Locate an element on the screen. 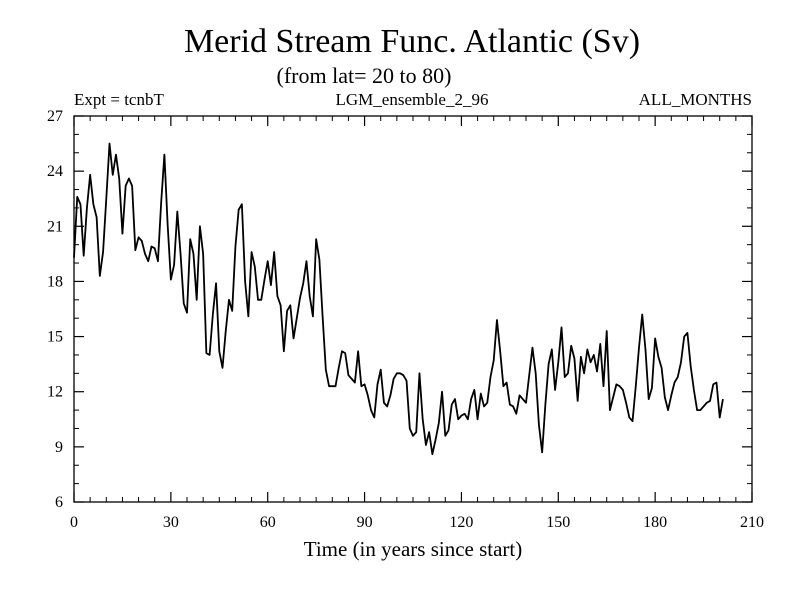 The image size is (800, 600). chart-subtitle: (from lat= 20 to 80) is located at coordinates (364, 75).